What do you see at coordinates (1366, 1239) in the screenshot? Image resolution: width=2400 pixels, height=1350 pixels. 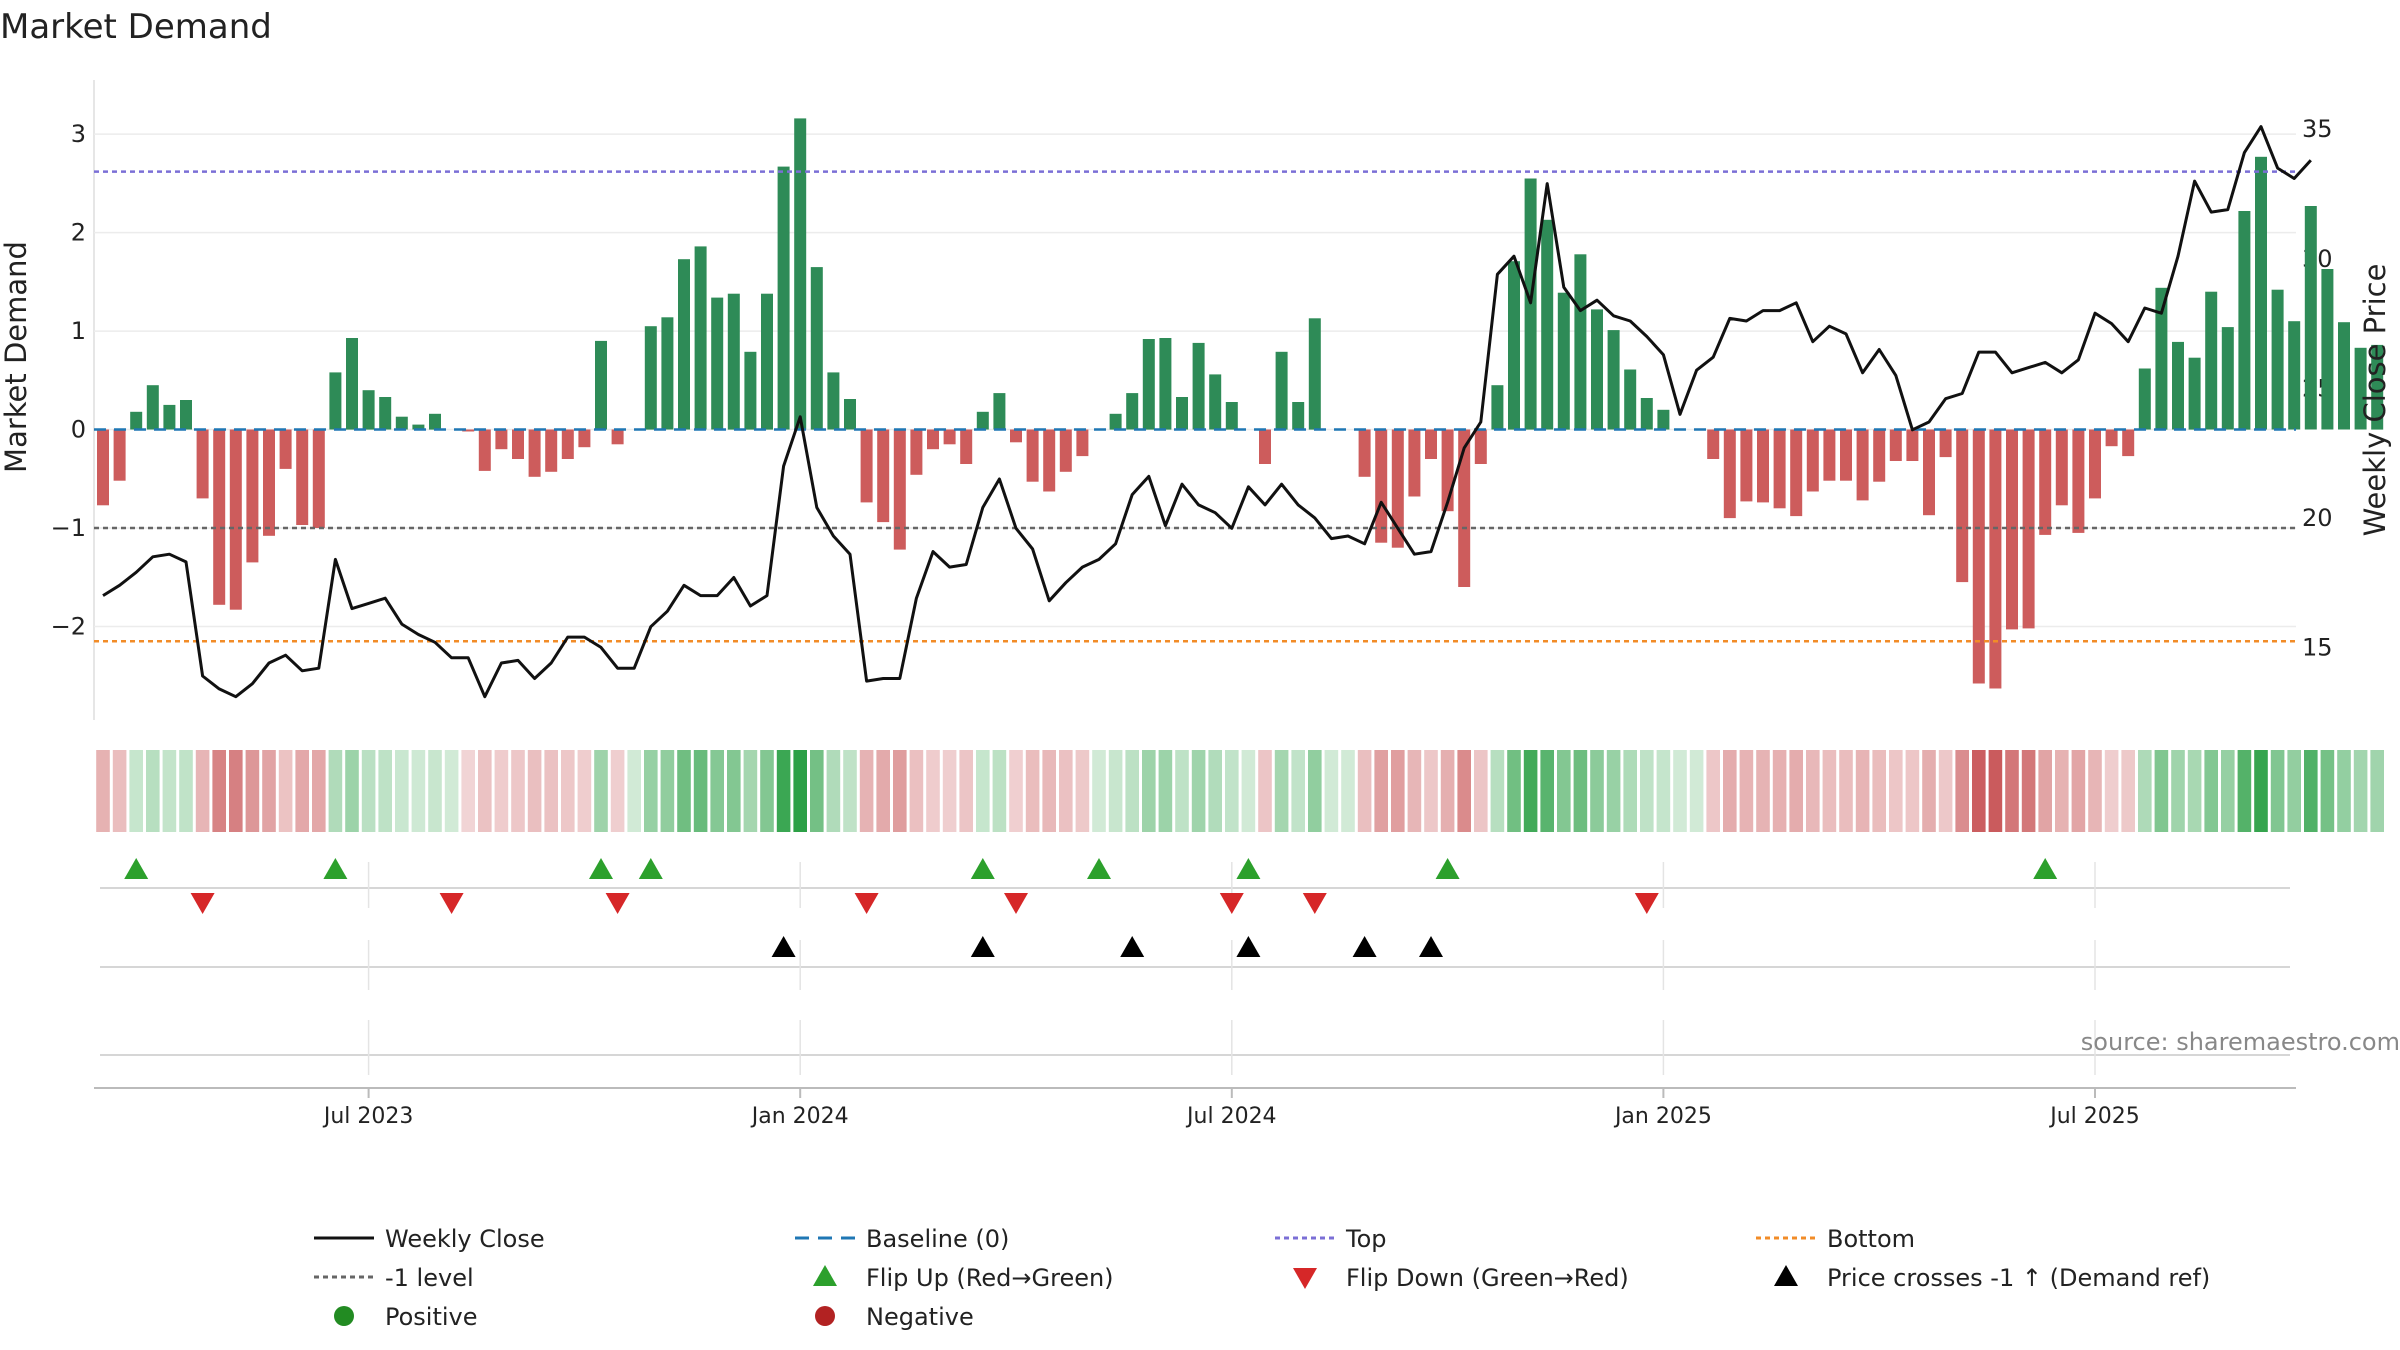 I see `legend-top-label: Top` at bounding box center [1366, 1239].